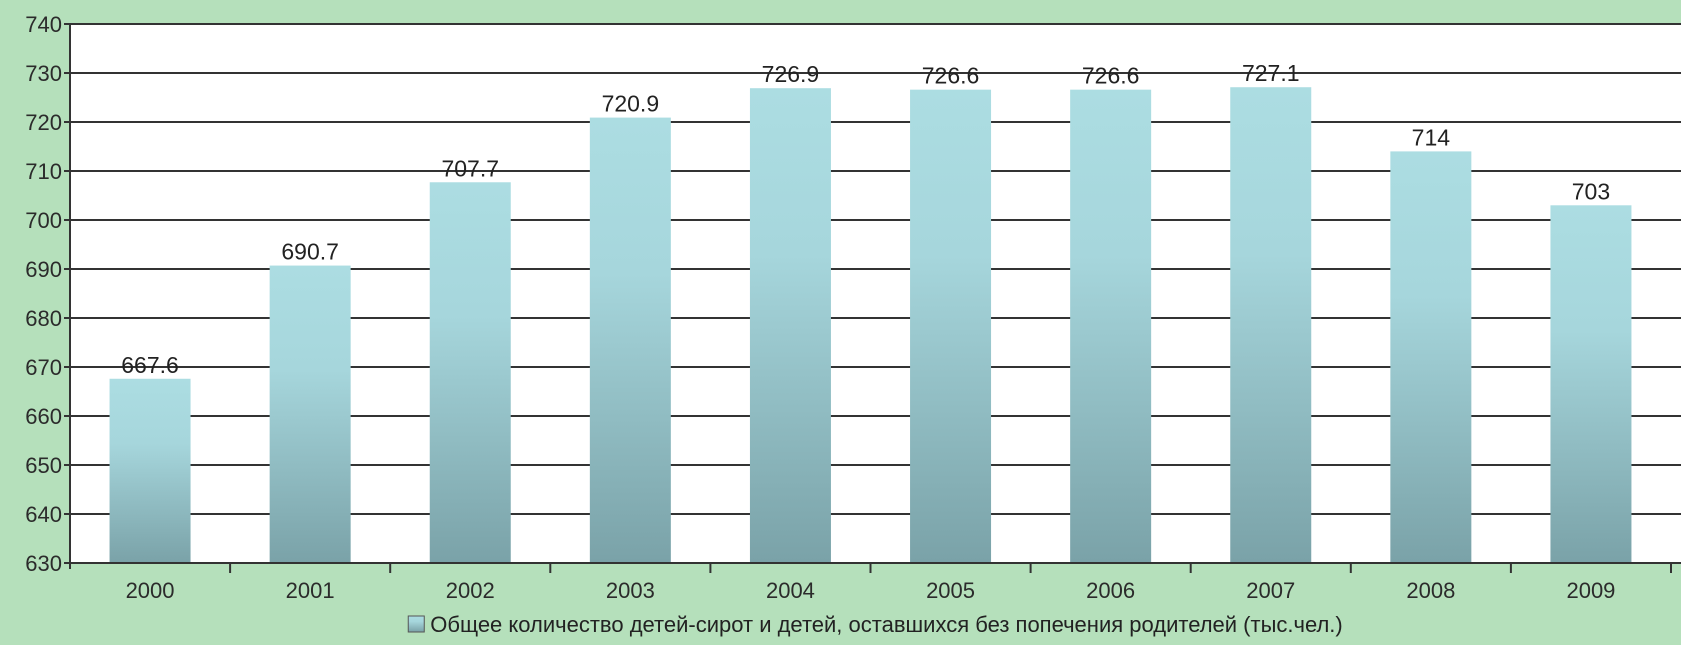 This screenshot has width=1681, height=645. Describe the element at coordinates (310, 252) in the screenshot. I see `data-label-2001: 690.7` at that location.